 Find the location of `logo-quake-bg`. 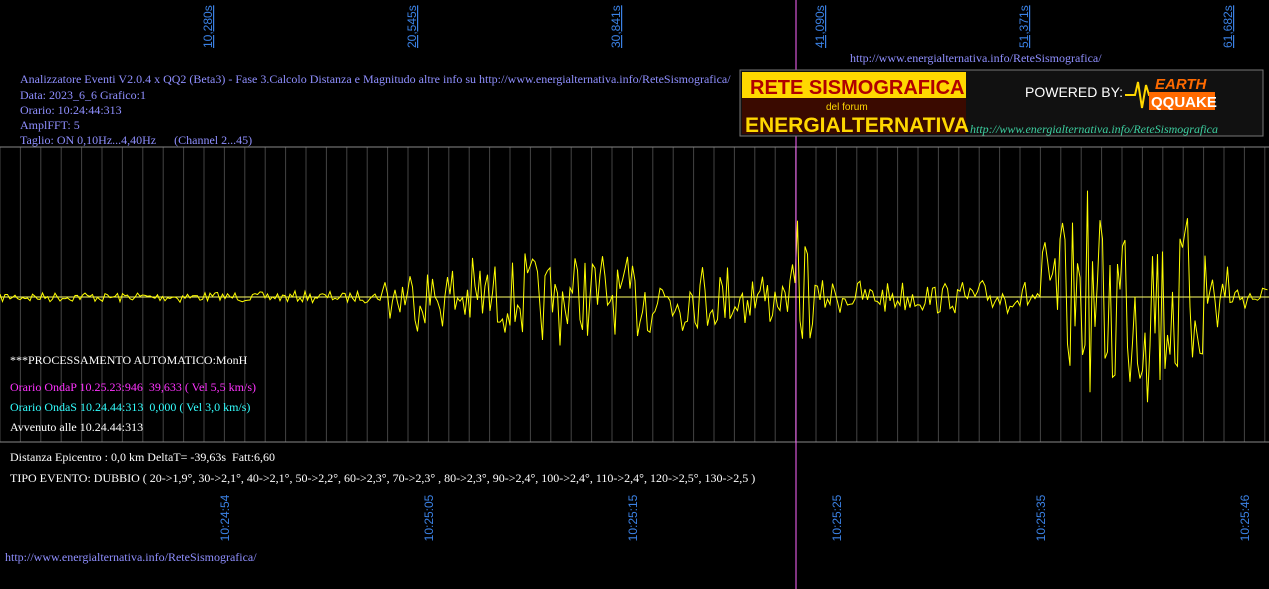

logo-quake-bg is located at coordinates (1182, 101).